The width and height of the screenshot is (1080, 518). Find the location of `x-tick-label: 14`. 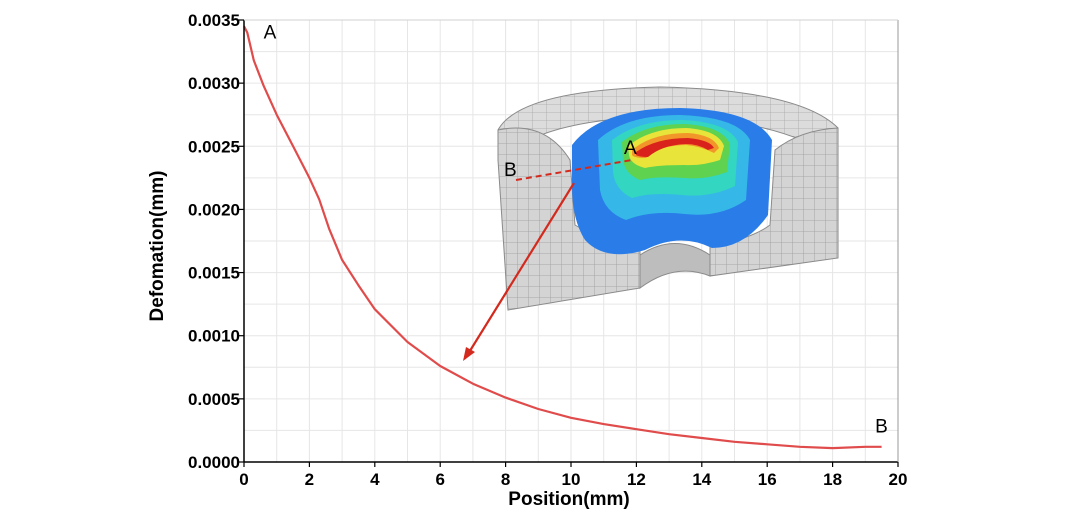

x-tick-label: 14 is located at coordinates (701, 479).